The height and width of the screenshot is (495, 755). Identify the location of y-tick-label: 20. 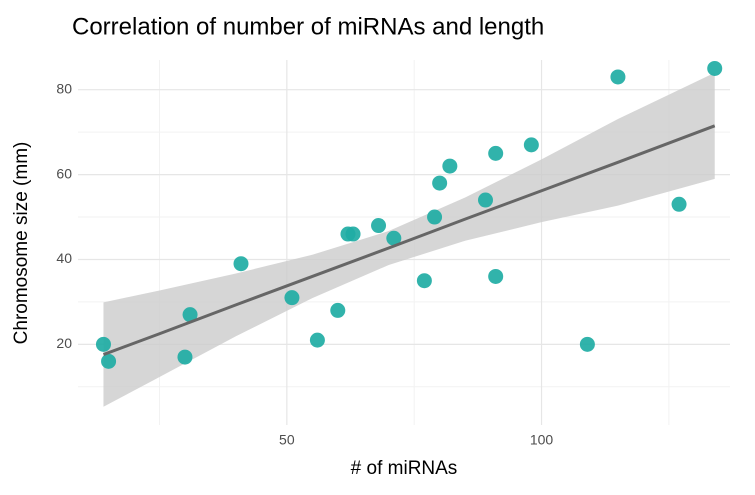
(64, 343).